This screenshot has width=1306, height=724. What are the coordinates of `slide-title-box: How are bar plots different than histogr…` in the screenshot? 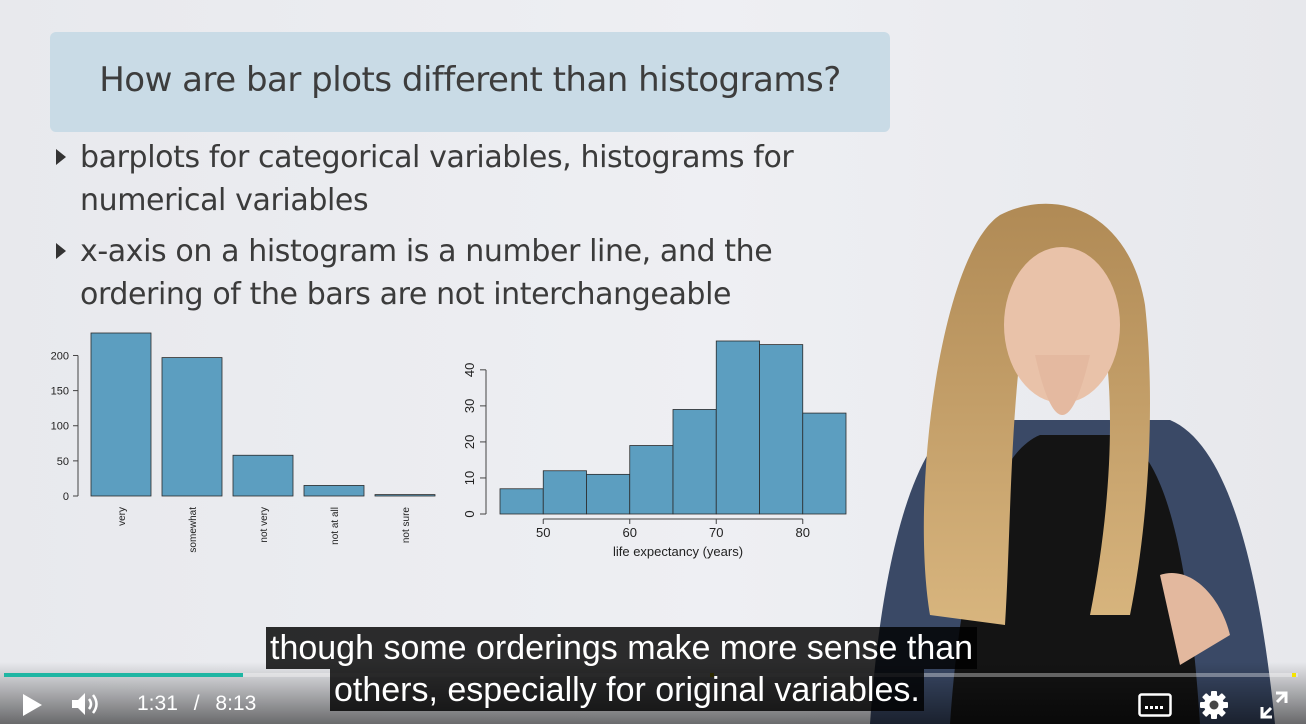 It's located at (470, 82).